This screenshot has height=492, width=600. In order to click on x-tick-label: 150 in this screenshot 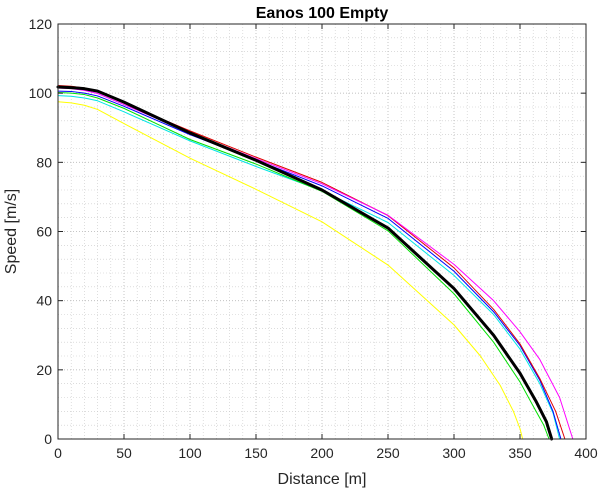, I will do `click(256, 453)`.